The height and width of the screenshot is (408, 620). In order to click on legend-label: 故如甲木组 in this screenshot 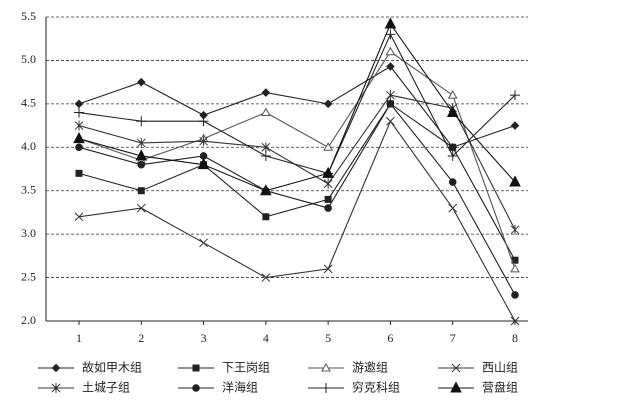, I will do `click(112, 367)`.